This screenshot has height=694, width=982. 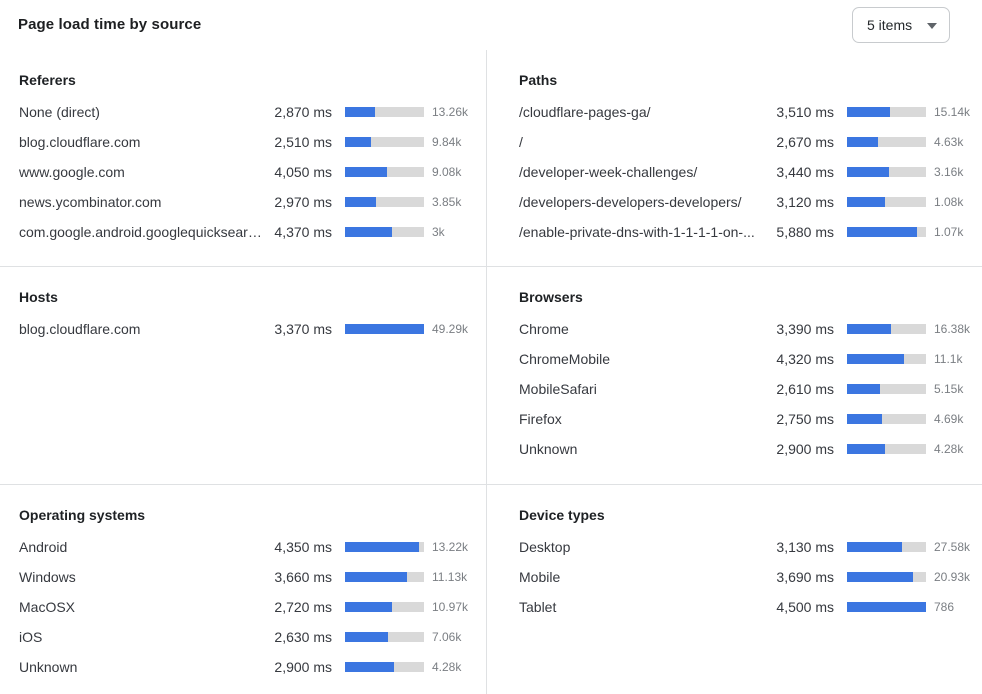 I want to click on metric-row: None (direct) 2,870 ms 13.26k, so click(x=247, y=112).